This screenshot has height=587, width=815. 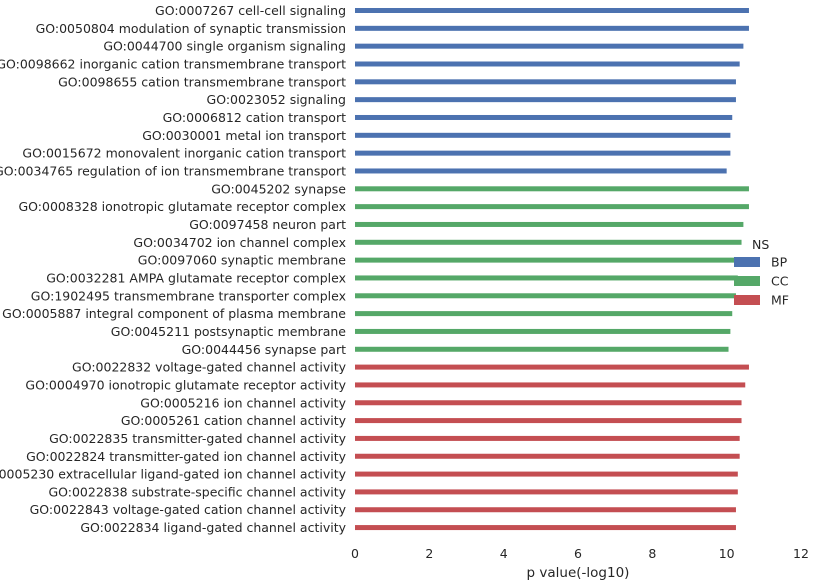 What do you see at coordinates (652, 553) in the screenshot?
I see `x-tick-label: 8` at bounding box center [652, 553].